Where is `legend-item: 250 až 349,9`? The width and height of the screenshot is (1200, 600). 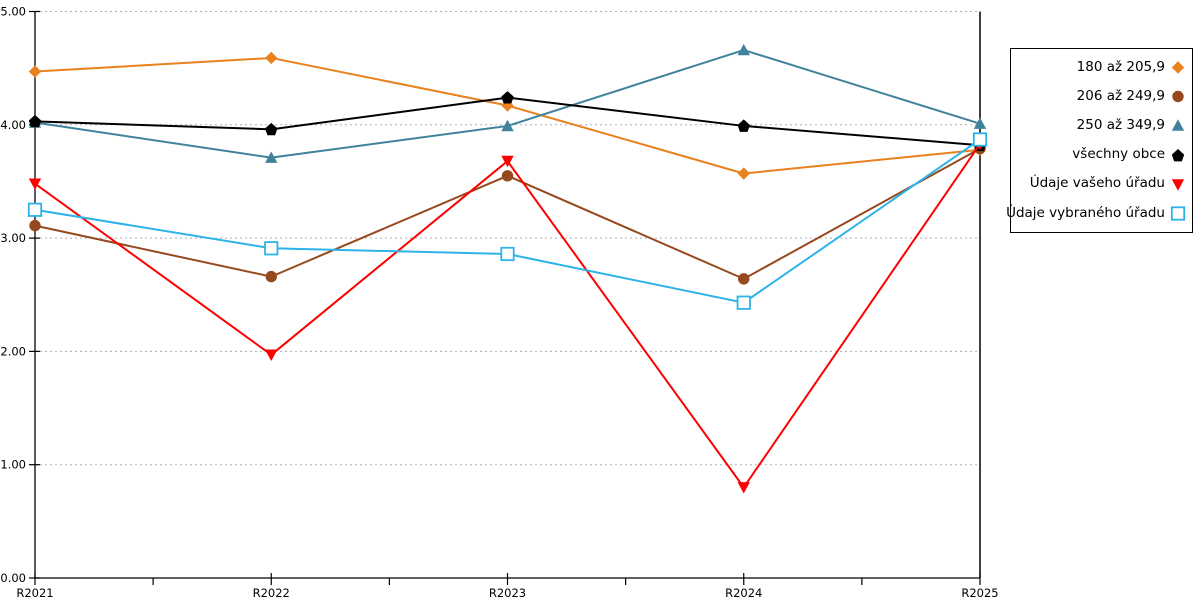 legend-item: 250 až 349,9 is located at coordinates (1100, 125).